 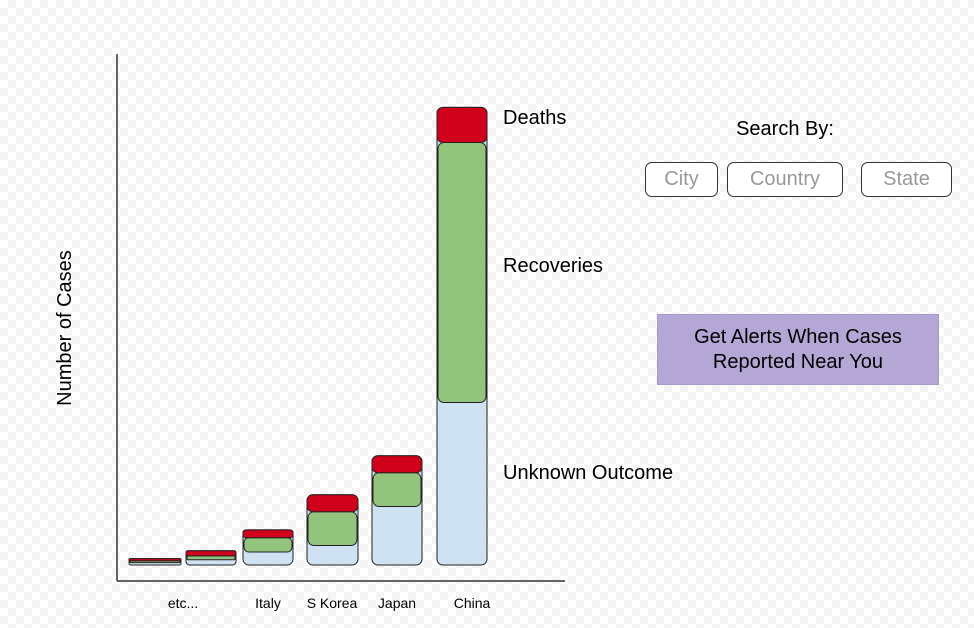 I want to click on category-label-china: China, so click(x=472, y=603).